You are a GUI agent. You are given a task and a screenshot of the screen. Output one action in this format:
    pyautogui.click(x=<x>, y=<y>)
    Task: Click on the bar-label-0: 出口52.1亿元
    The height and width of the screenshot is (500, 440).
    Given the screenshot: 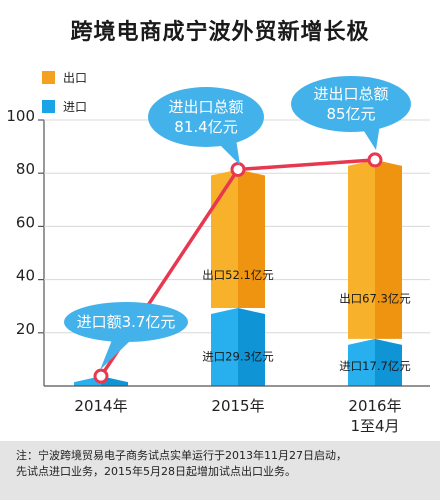 What is the action you would take?
    pyautogui.click(x=238, y=275)
    